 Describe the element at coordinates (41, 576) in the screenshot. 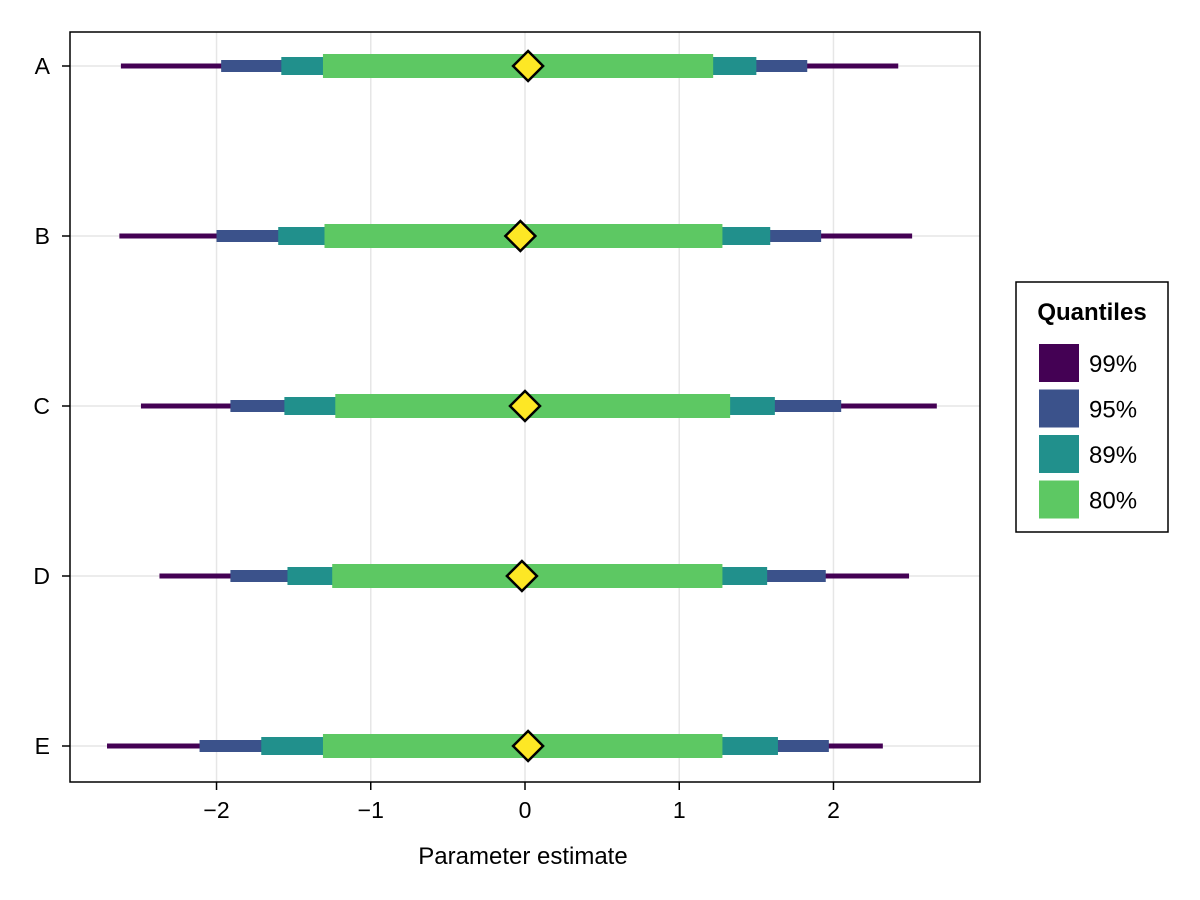

I see `y-tick-label: D` at that location.